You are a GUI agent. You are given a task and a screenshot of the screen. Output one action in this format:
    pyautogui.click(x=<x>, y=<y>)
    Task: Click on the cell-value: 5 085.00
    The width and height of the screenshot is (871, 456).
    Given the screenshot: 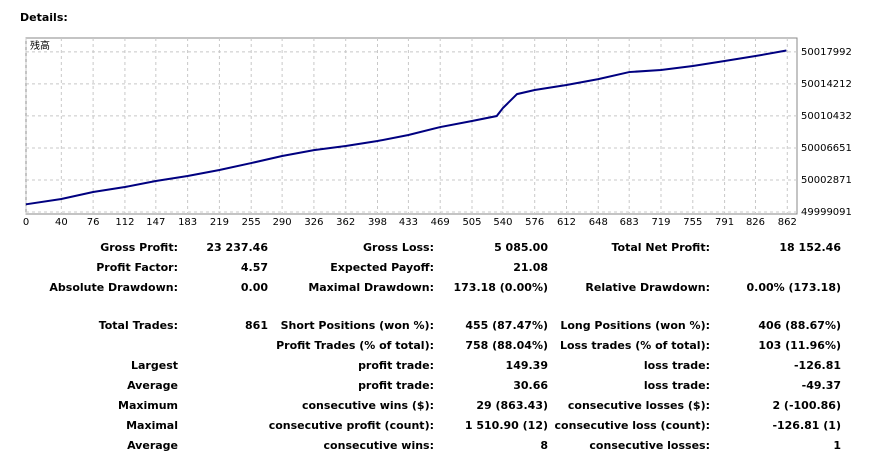 What is the action you would take?
    pyautogui.click(x=521, y=247)
    